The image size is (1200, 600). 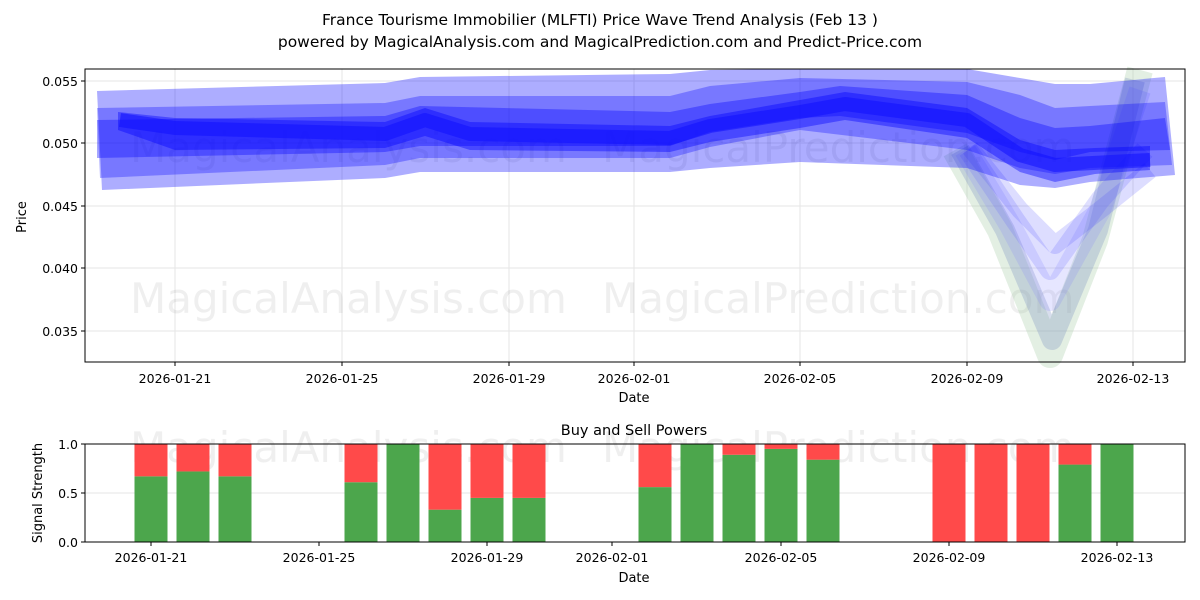 I want to click on price-y-ticks: 0.055 0.050 0.045 0.040 0.035, so click(x=63, y=206).